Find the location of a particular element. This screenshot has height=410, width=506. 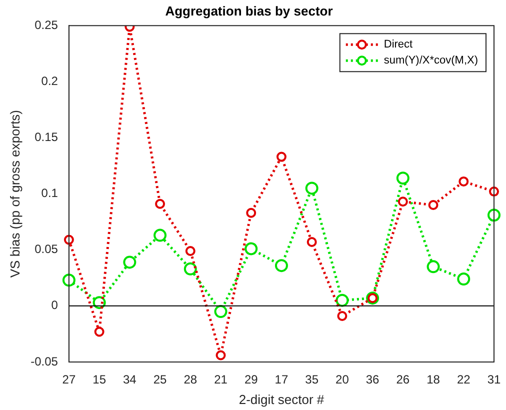

x-tick-label: 35 is located at coordinates (312, 379).